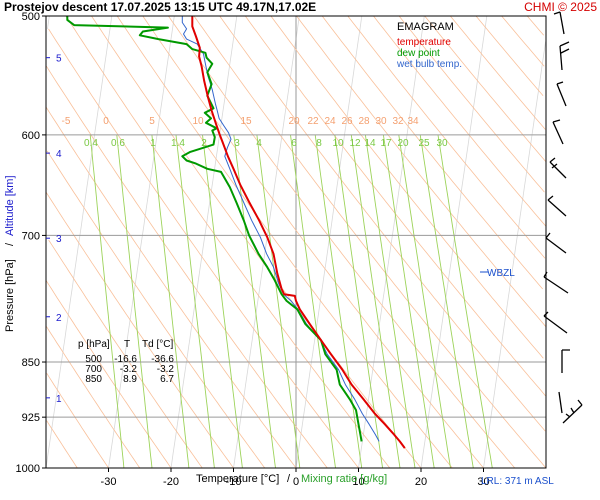 The image size is (600, 500). What do you see at coordinates (130, 379) in the screenshot?
I see `table-cell-t-850: 8.9` at bounding box center [130, 379].